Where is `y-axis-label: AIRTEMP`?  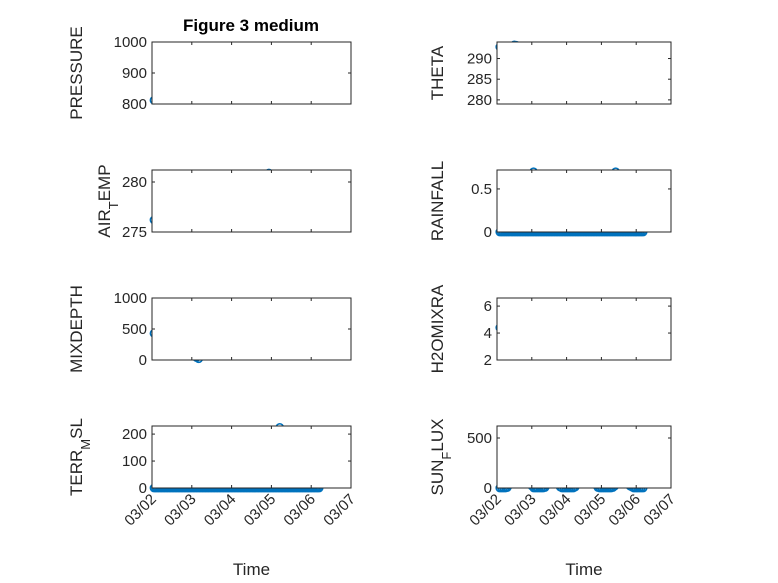
y-axis-label: AIRTEMP is located at coordinates (108, 200).